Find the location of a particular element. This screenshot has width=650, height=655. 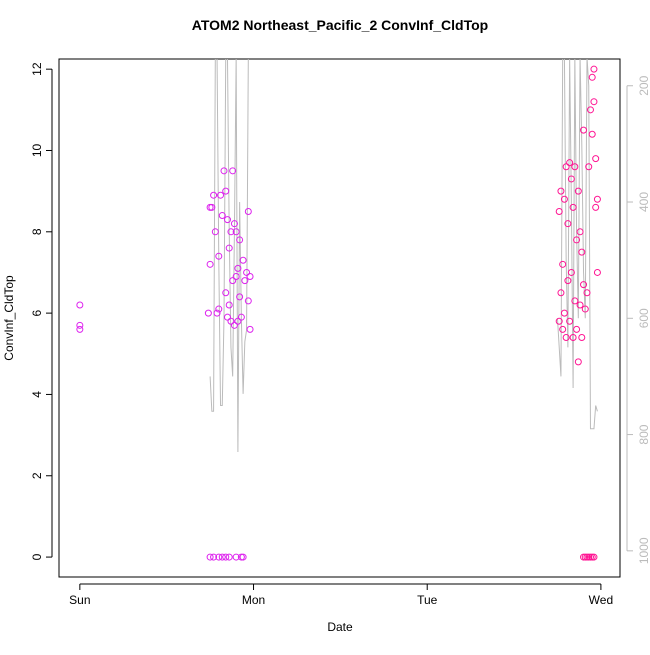

y-axis-label: ConvInf_CldTop is located at coordinates (9, 318).